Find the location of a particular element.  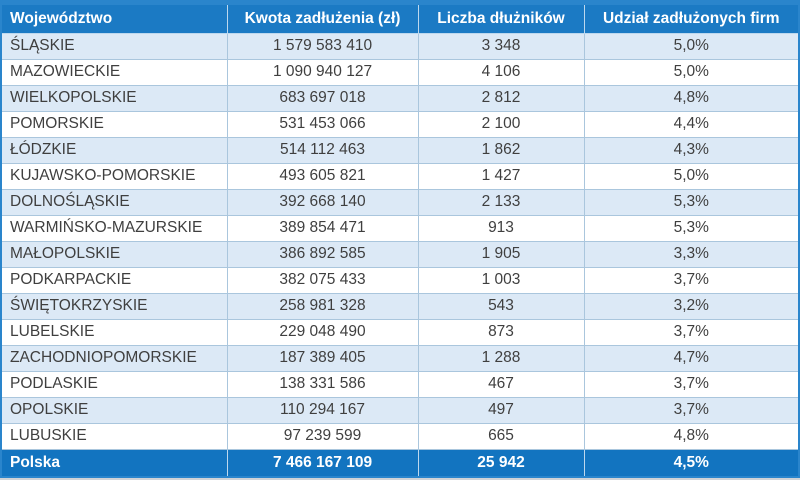

debtor-count-cell: 913 is located at coordinates (501, 228).